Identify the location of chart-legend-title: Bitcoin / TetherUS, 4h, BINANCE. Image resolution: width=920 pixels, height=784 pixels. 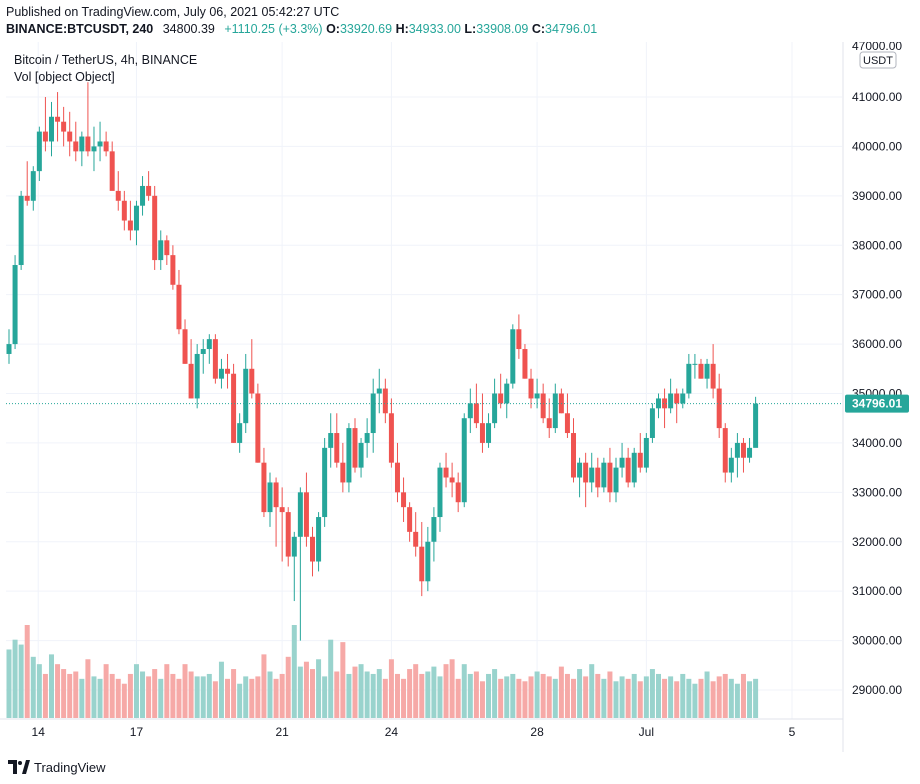
(106, 60).